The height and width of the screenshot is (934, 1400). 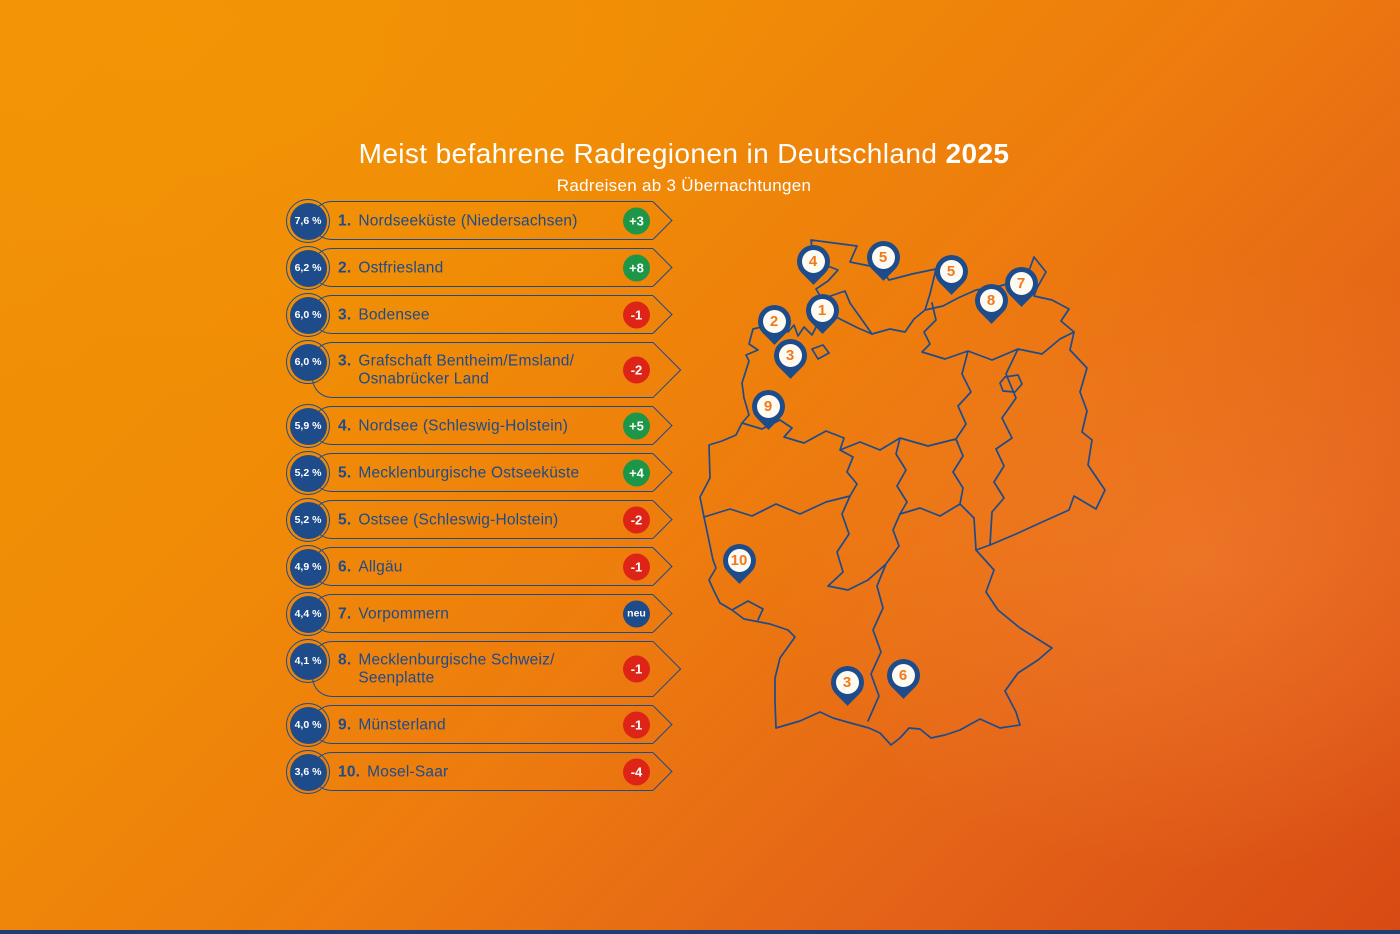 What do you see at coordinates (486, 268) in the screenshot?
I see `ranking-row: 6,2 % 2. Ostfriesland +8` at bounding box center [486, 268].